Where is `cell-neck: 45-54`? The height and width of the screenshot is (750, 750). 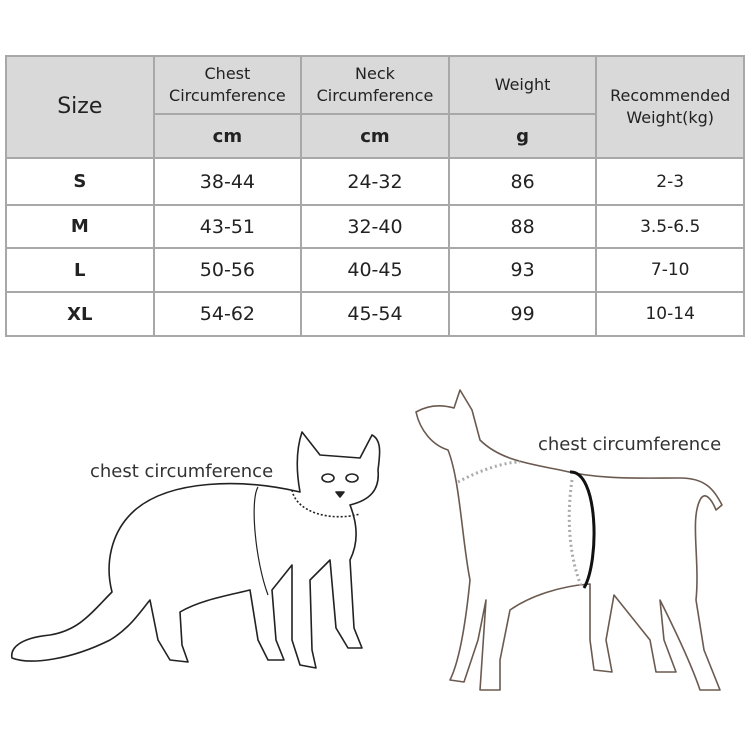 cell-neck: 45-54 is located at coordinates (375, 314).